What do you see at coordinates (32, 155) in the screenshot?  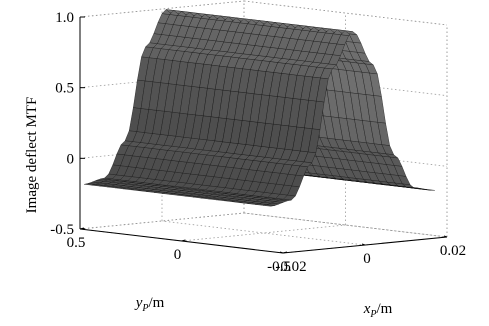 I see `z-axis-title: Image deflect MTF` at bounding box center [32, 155].